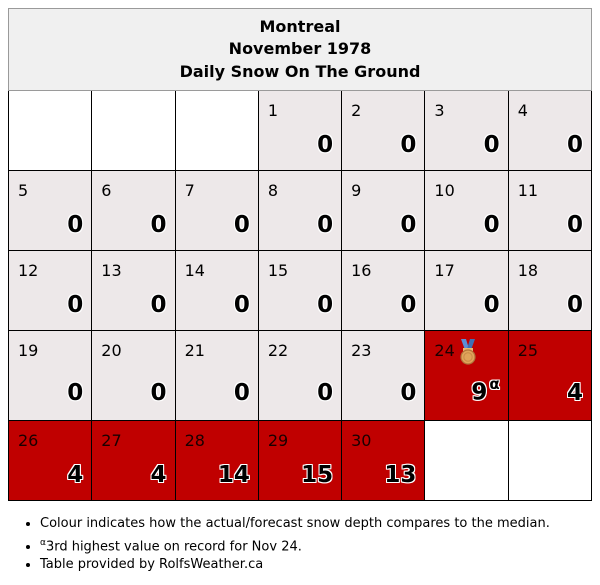  Describe the element at coordinates (300, 49) in the screenshot. I see `month-title: November 1978` at that location.